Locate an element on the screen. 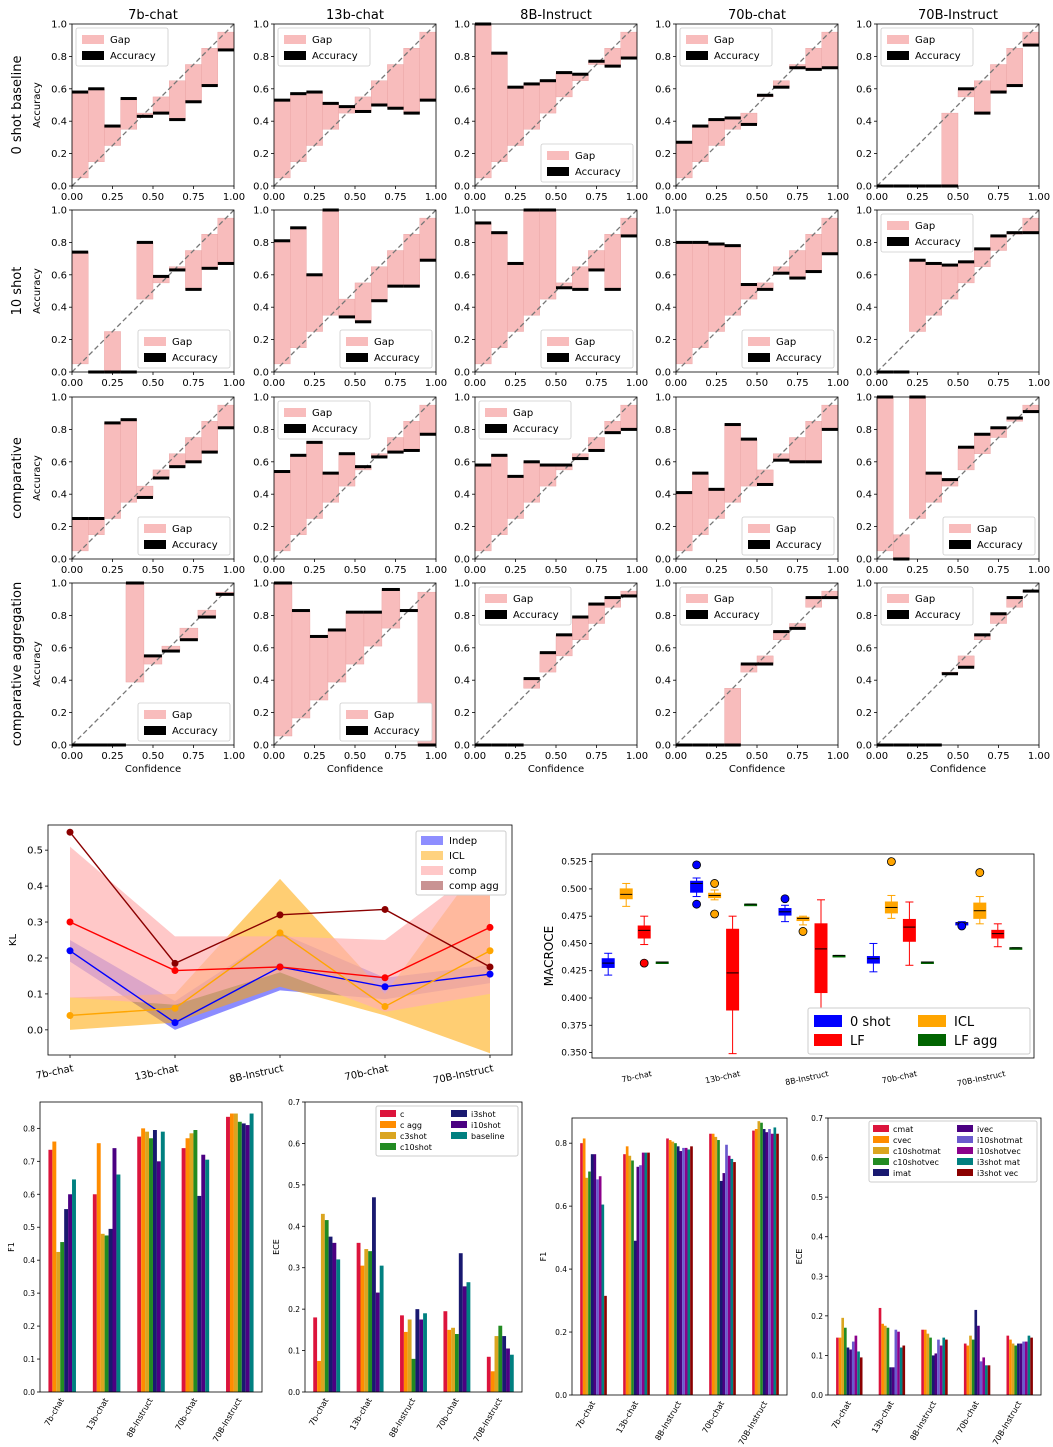 The image size is (1053, 1447). legend-box is located at coordinates (919, 1031).